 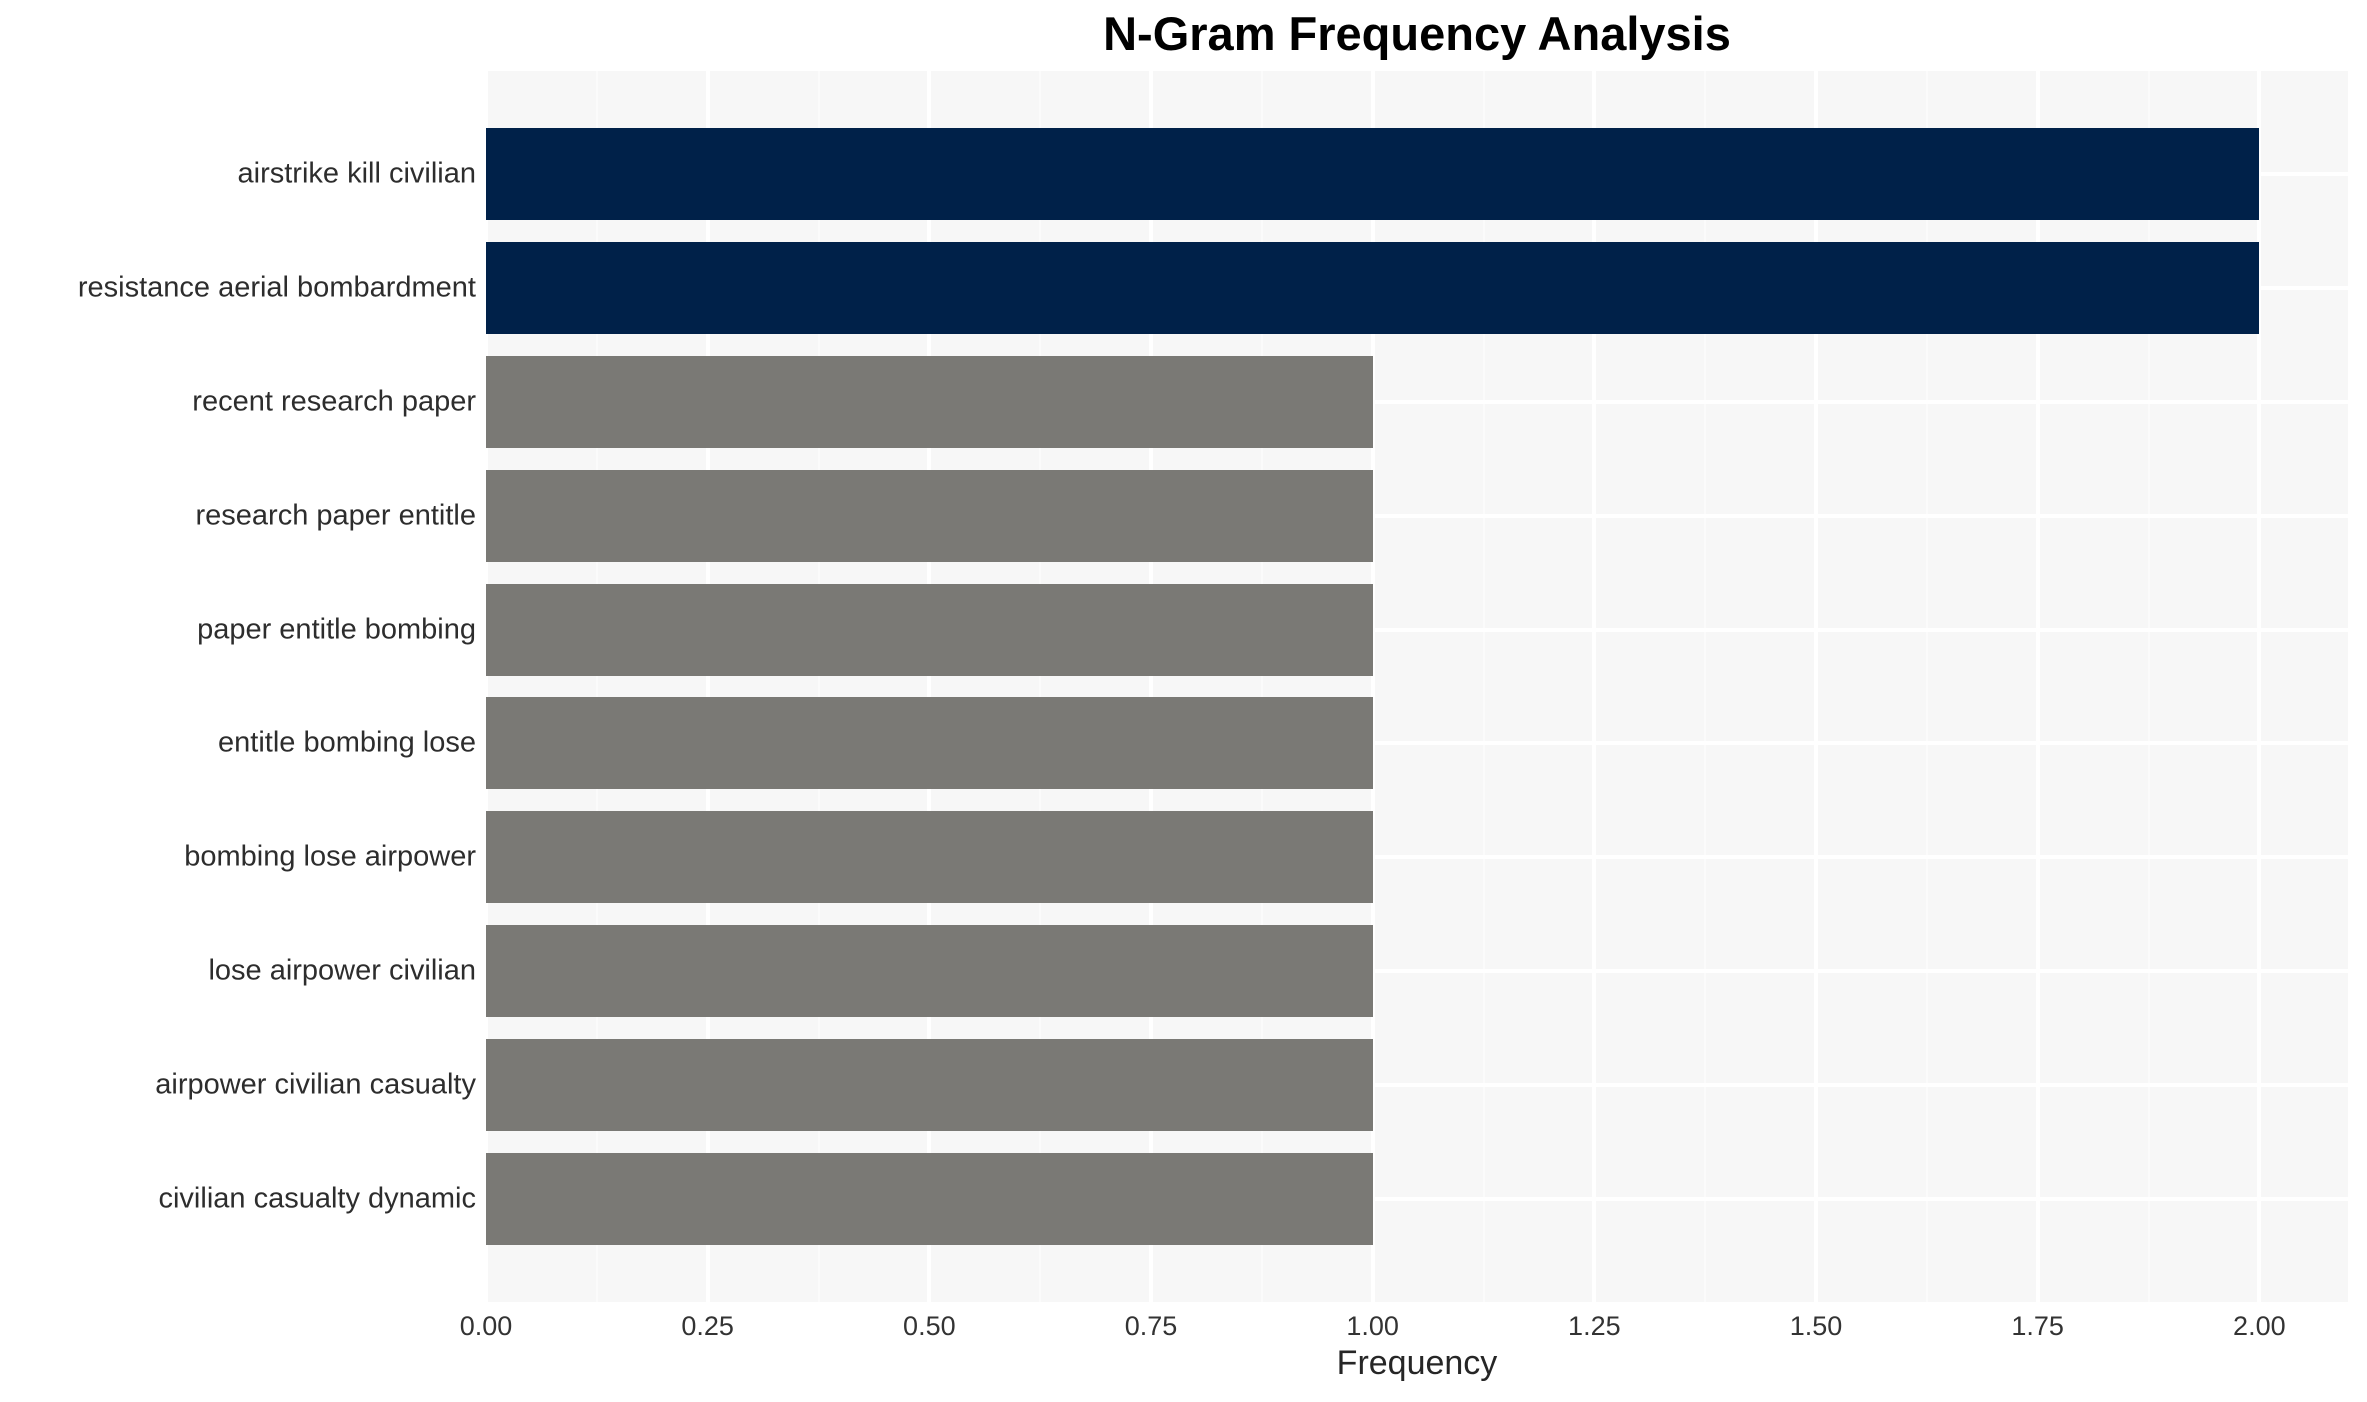 I want to click on x-tick-label: 0.75, so click(x=1151, y=1326).